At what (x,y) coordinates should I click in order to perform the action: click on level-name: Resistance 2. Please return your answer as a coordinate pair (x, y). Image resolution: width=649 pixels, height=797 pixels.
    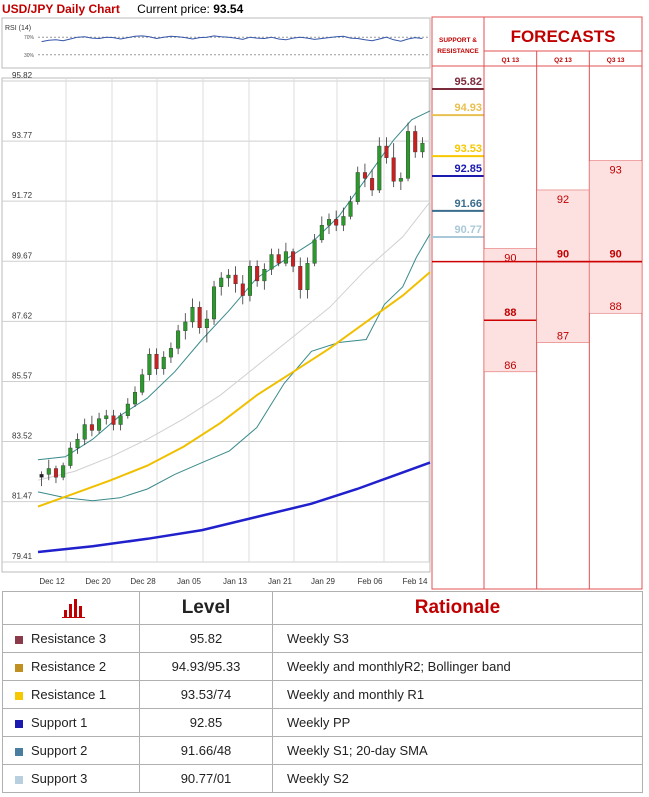
    Looking at the image, I should click on (71, 666).